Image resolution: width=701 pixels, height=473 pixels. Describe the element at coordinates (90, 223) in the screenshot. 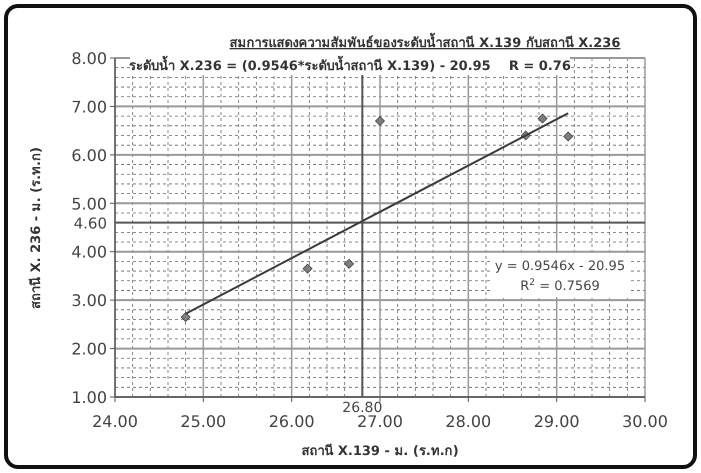

I see `ref-line-label: 4.60` at that location.